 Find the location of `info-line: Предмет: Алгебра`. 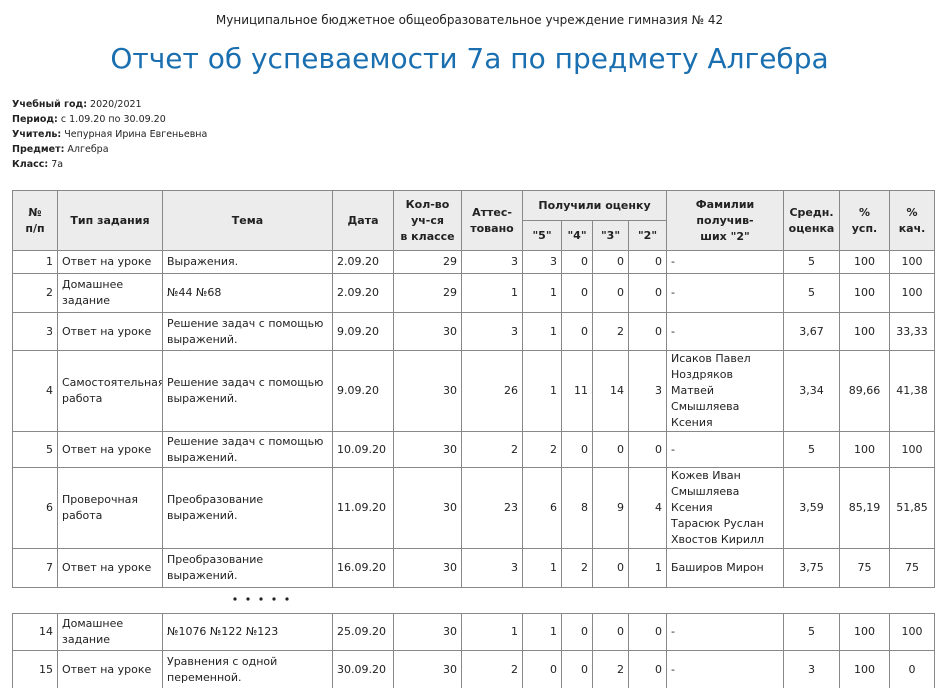

info-line: Предмет: Алгебра is located at coordinates (109, 149).